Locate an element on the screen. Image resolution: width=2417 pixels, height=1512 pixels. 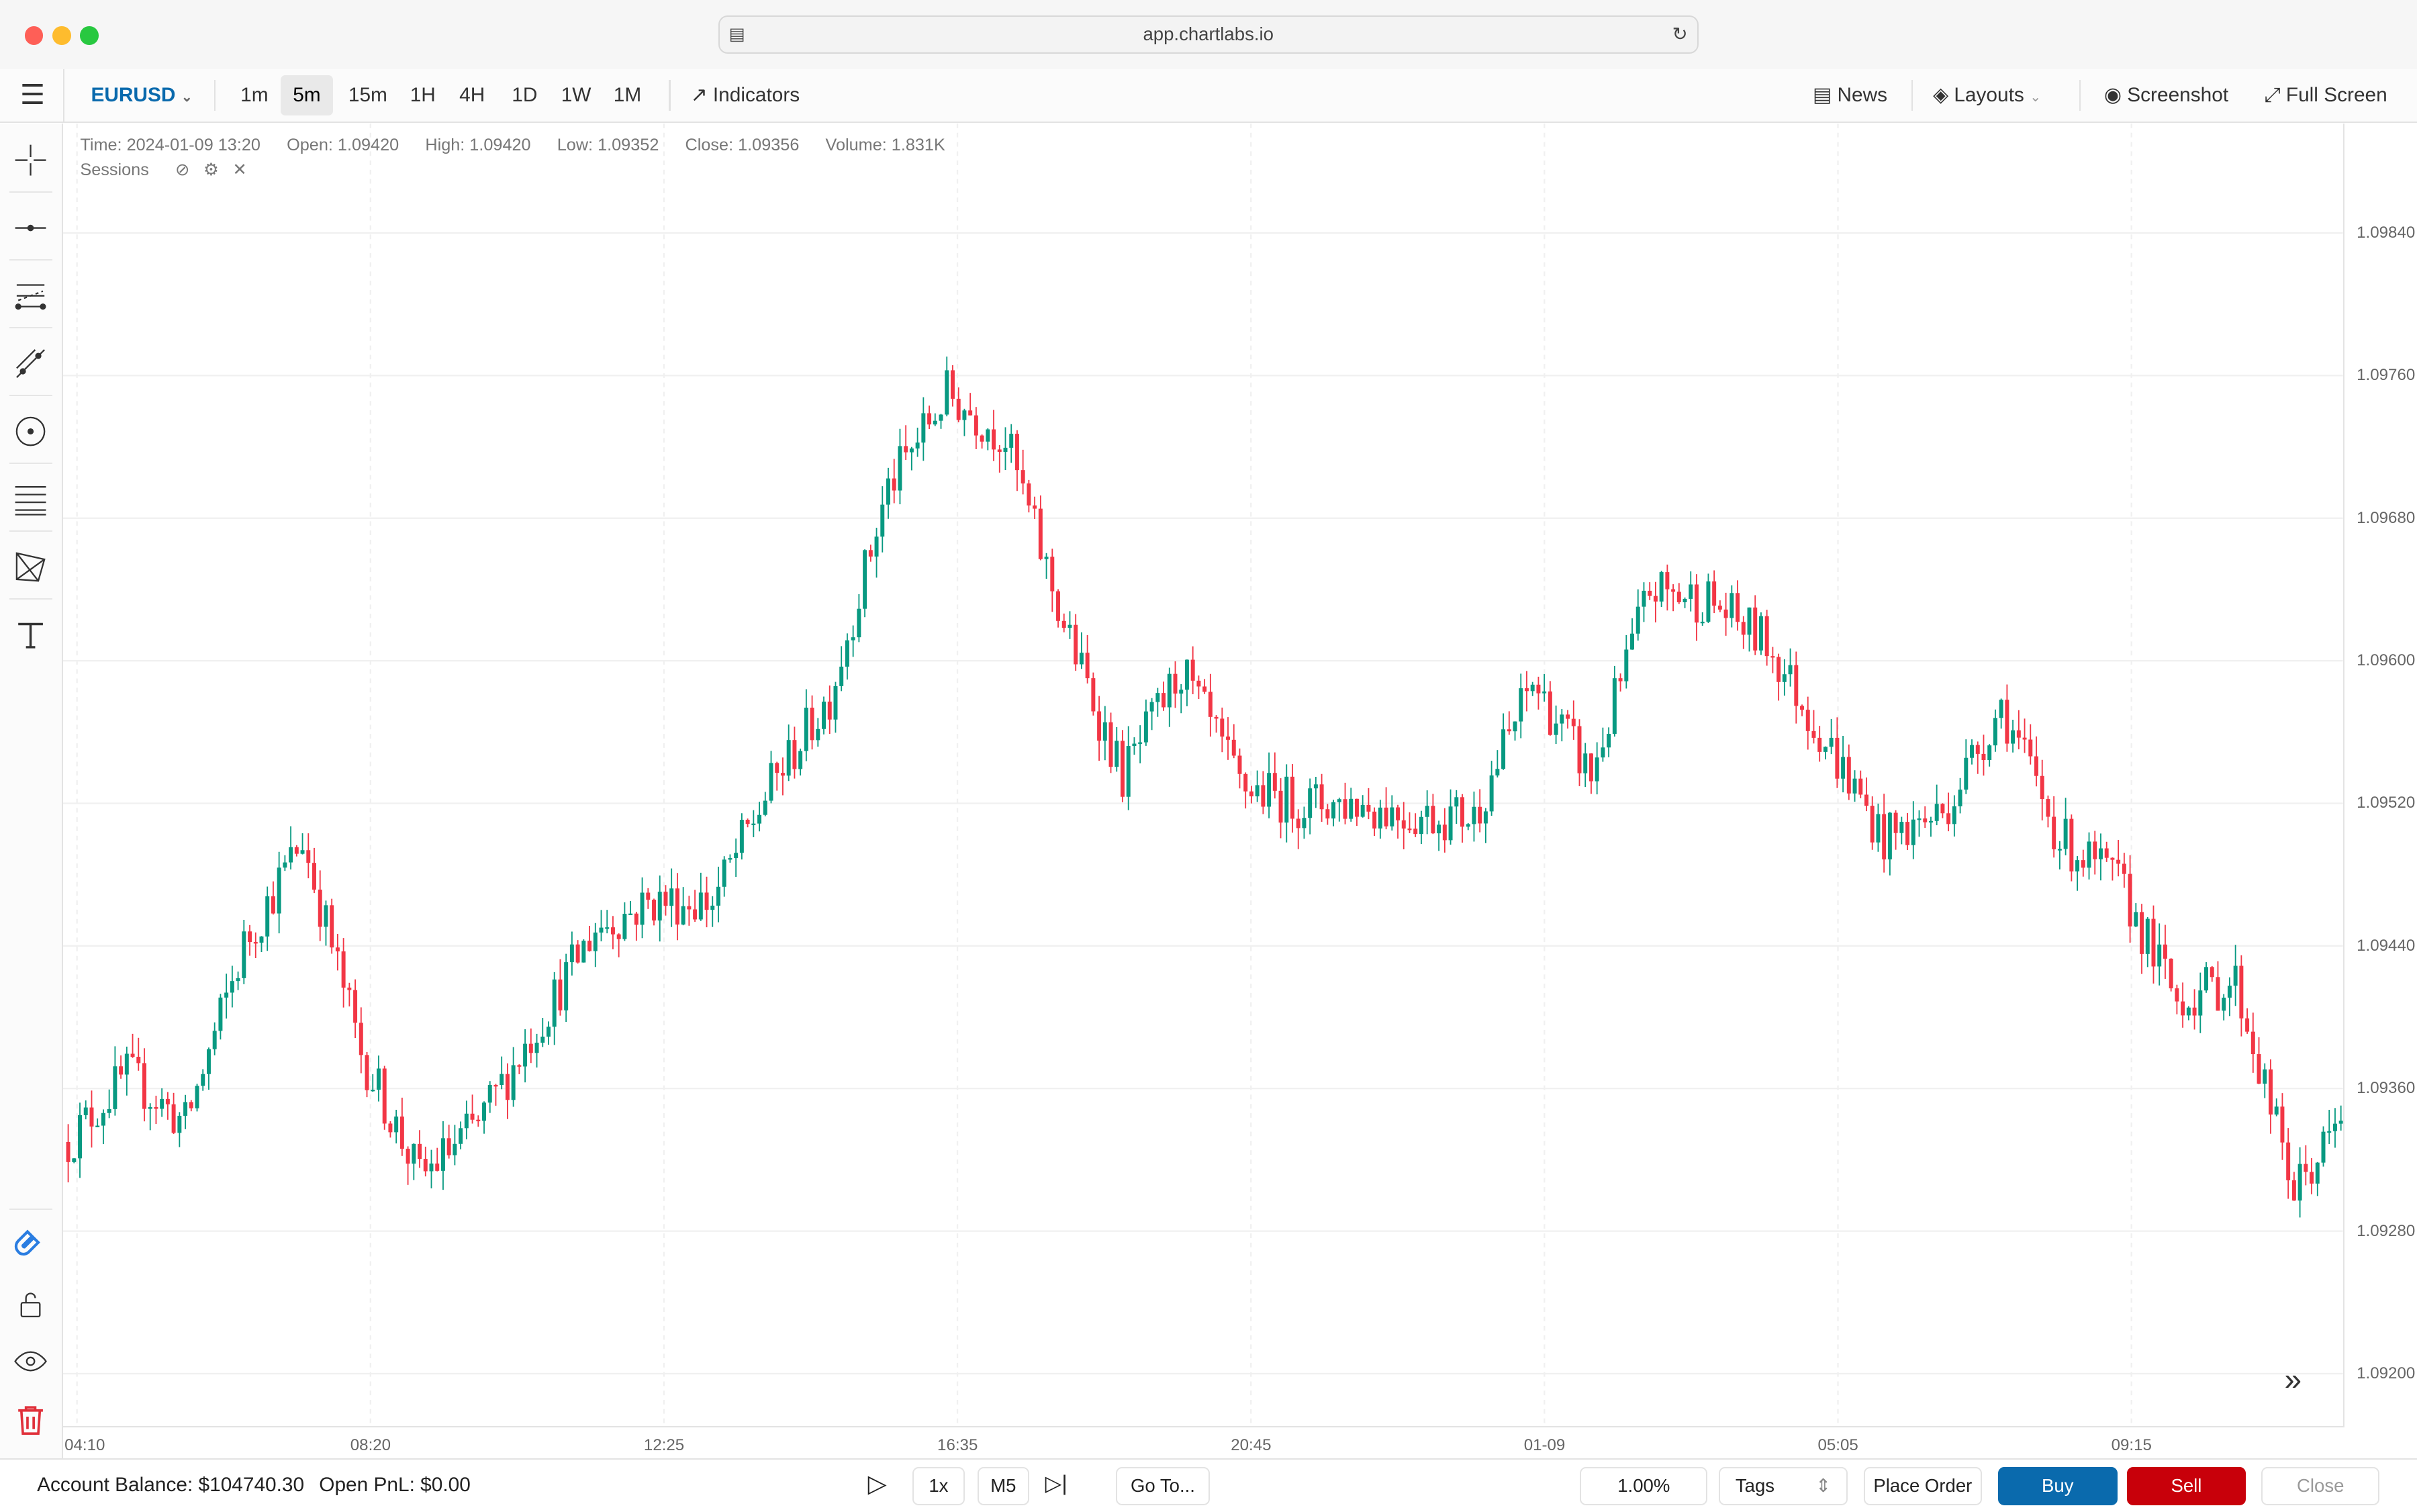
circle-icon is located at coordinates (30, 431).